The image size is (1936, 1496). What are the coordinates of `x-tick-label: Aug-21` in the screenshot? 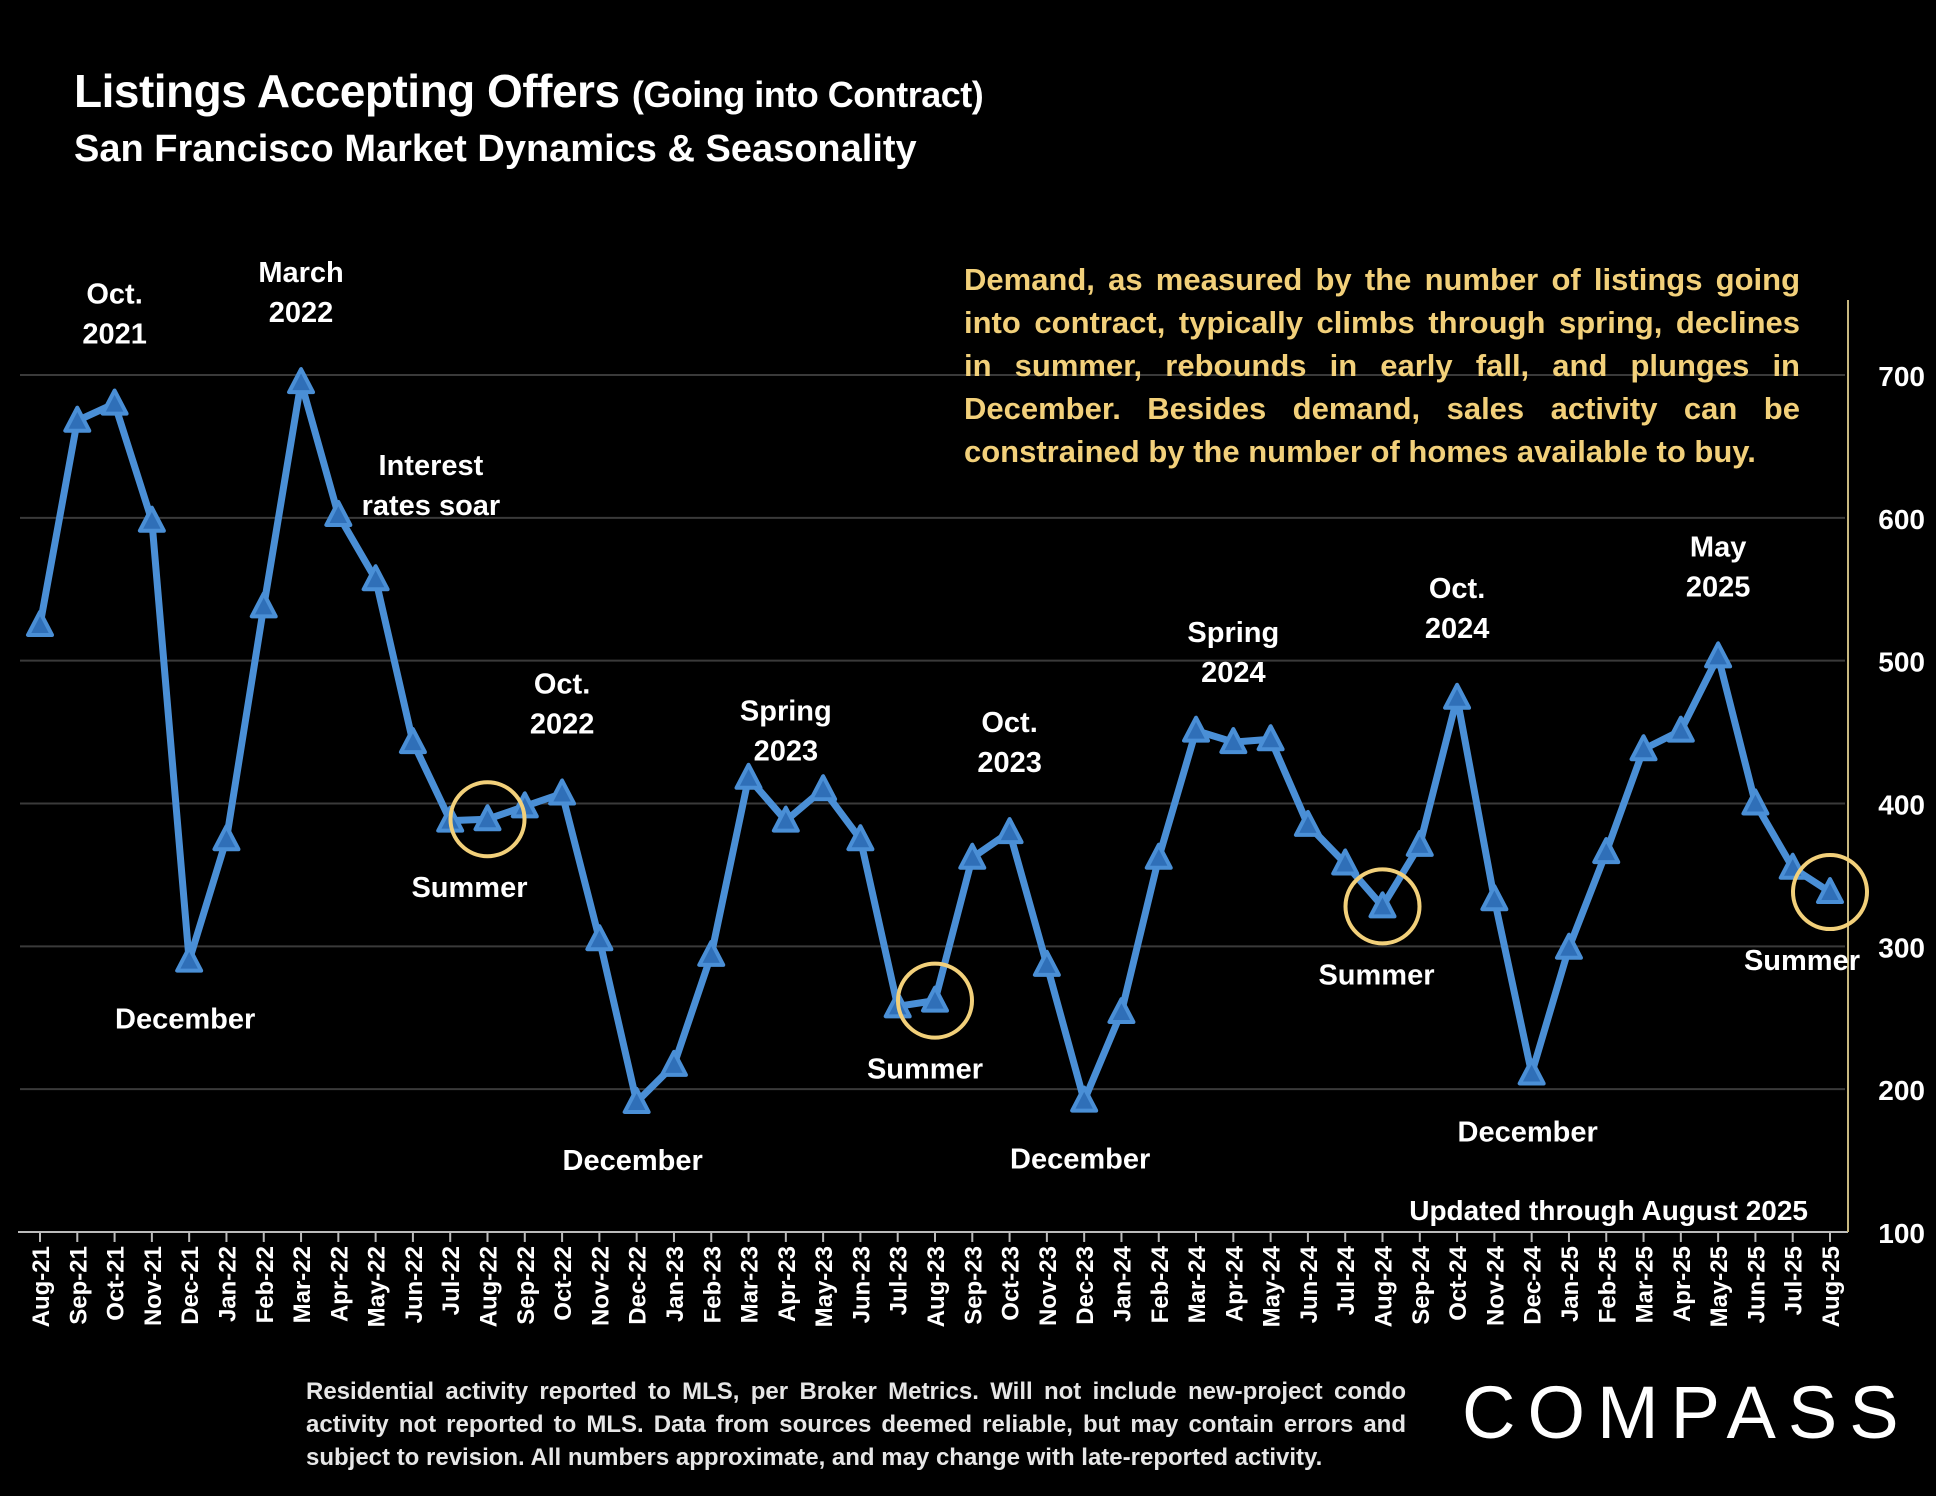 It's located at (41, 1286).